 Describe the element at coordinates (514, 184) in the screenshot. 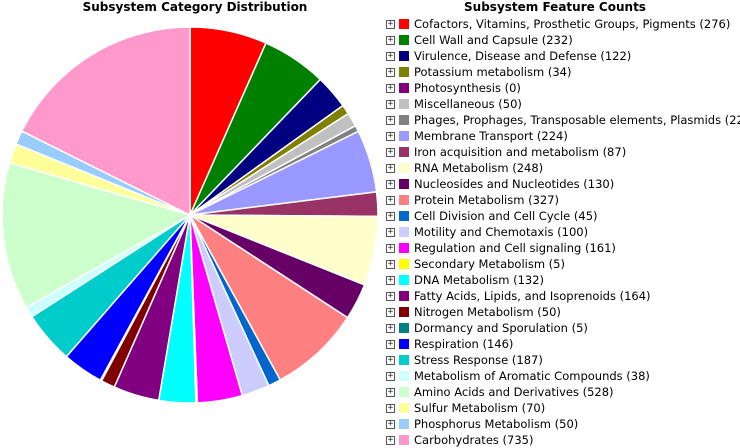

I see `legend-label: Nucleosides and Nucleotides (130)` at that location.